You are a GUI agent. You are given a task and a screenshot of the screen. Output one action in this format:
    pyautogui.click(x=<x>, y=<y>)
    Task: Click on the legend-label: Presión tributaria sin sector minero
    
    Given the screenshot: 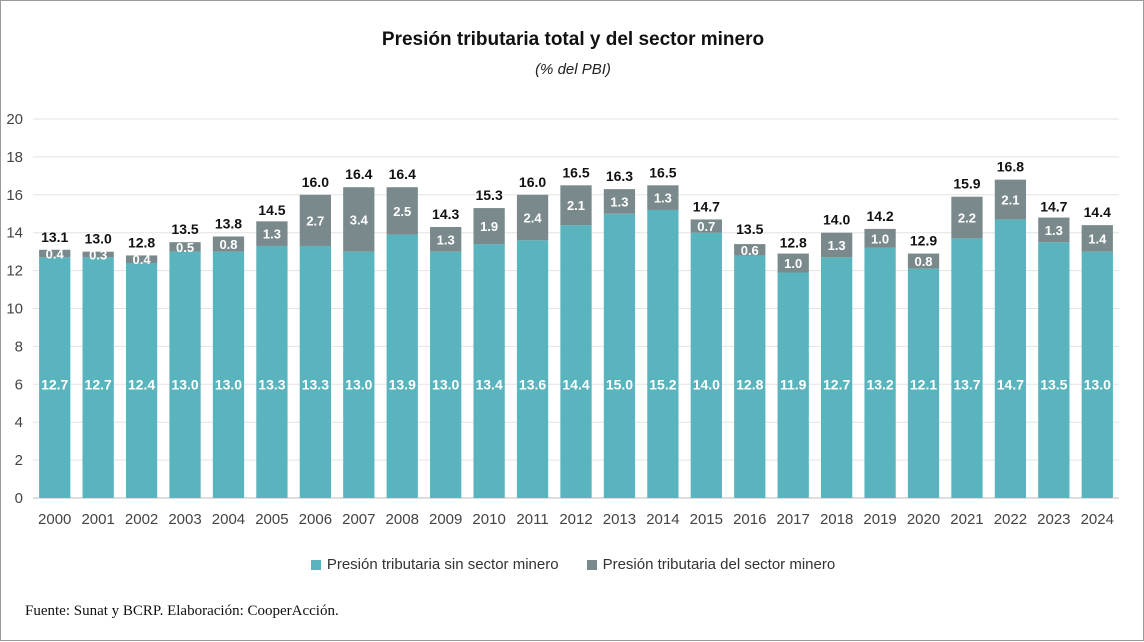 What is the action you would take?
    pyautogui.click(x=442, y=564)
    